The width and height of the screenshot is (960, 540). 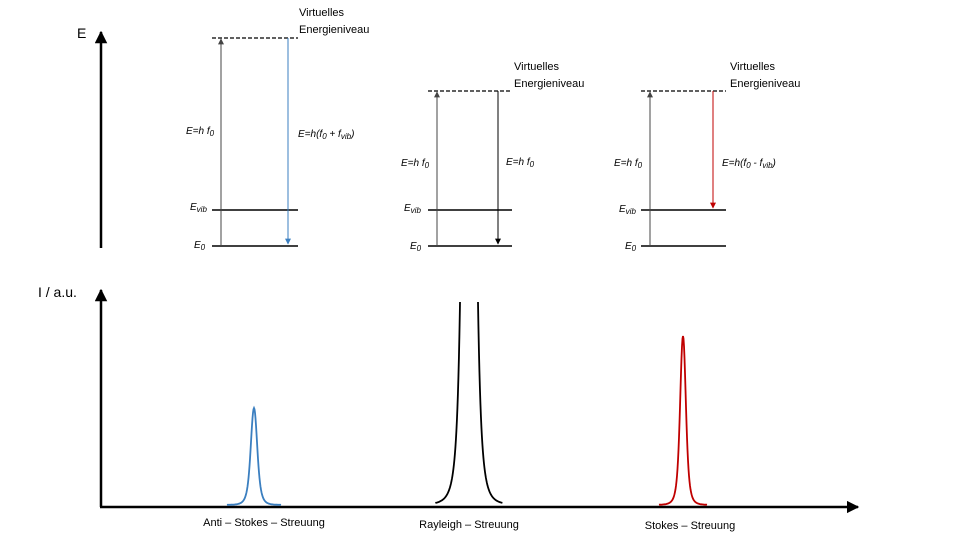 What do you see at coordinates (264, 523) in the screenshot?
I see `peak-label: Anti – Stokes – Streuung` at bounding box center [264, 523].